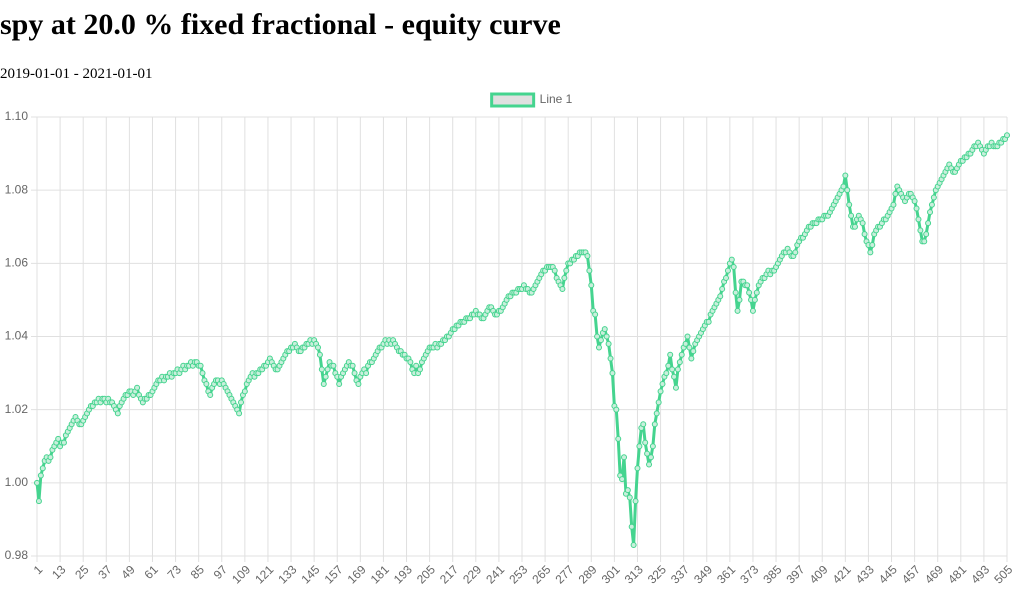 The image size is (1024, 605). What do you see at coordinates (564, 574) in the screenshot?
I see `x-tick-label: 277` at bounding box center [564, 574].